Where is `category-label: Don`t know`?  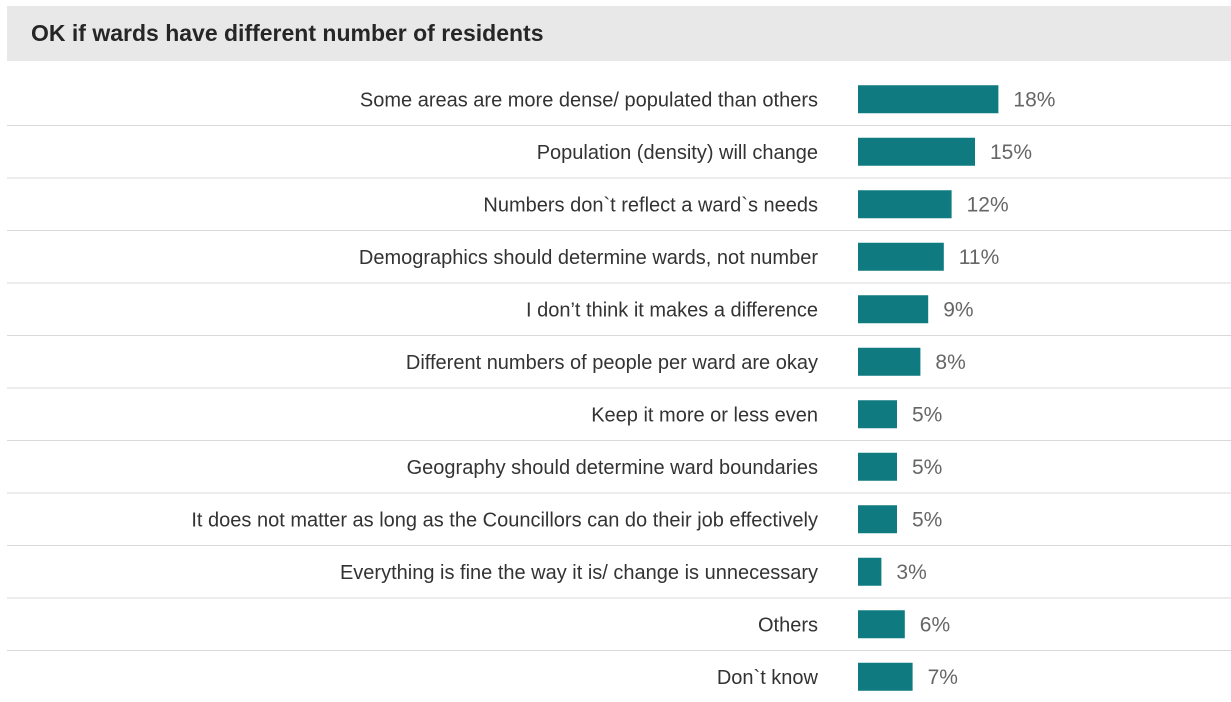 category-label: Don`t know is located at coordinates (768, 678).